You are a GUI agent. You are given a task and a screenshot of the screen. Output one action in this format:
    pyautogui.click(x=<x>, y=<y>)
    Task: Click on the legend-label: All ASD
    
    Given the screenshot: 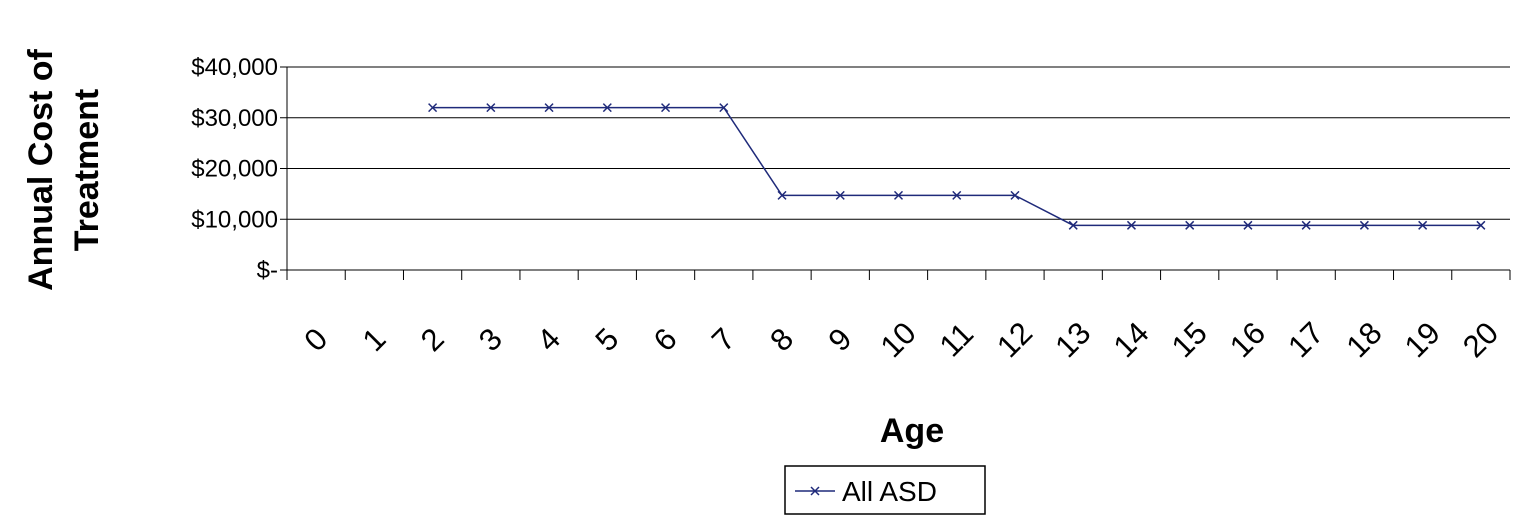 What is the action you would take?
    pyautogui.click(x=889, y=491)
    